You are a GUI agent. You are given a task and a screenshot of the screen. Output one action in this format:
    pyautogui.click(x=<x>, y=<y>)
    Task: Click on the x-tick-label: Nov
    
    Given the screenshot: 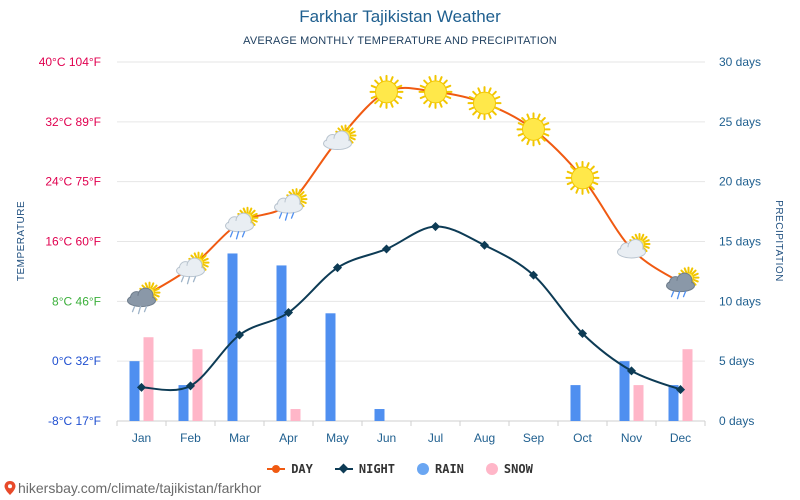 What is the action you would take?
    pyautogui.click(x=631, y=438)
    